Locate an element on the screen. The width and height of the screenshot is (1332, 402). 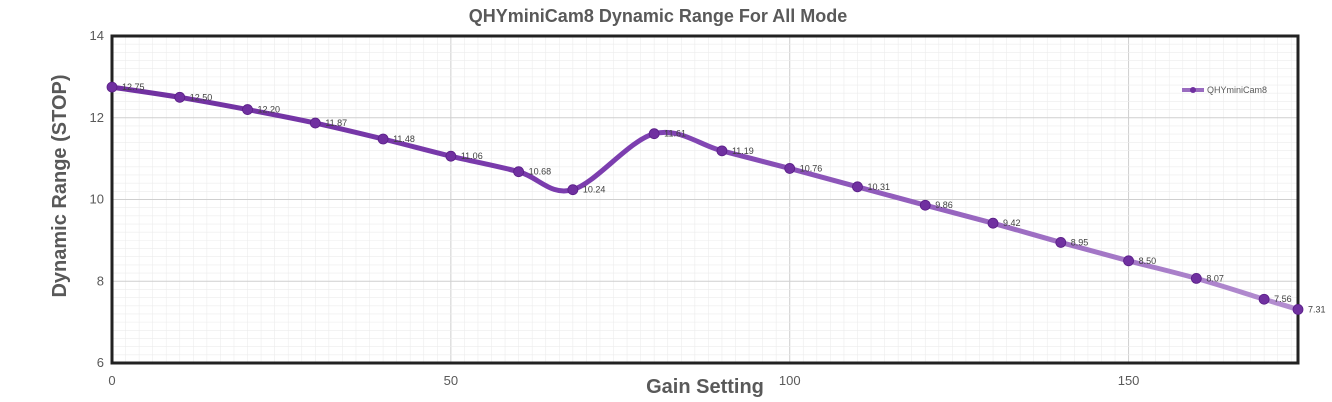
data-label: 8.07 is located at coordinates (1215, 278).